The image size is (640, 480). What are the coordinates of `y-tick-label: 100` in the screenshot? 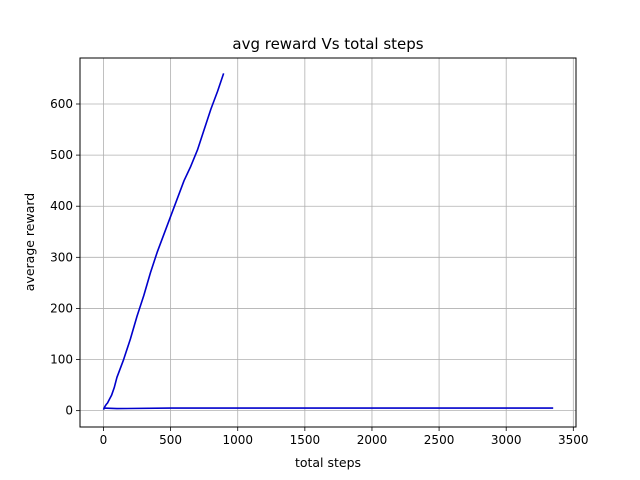 It's located at (61, 360).